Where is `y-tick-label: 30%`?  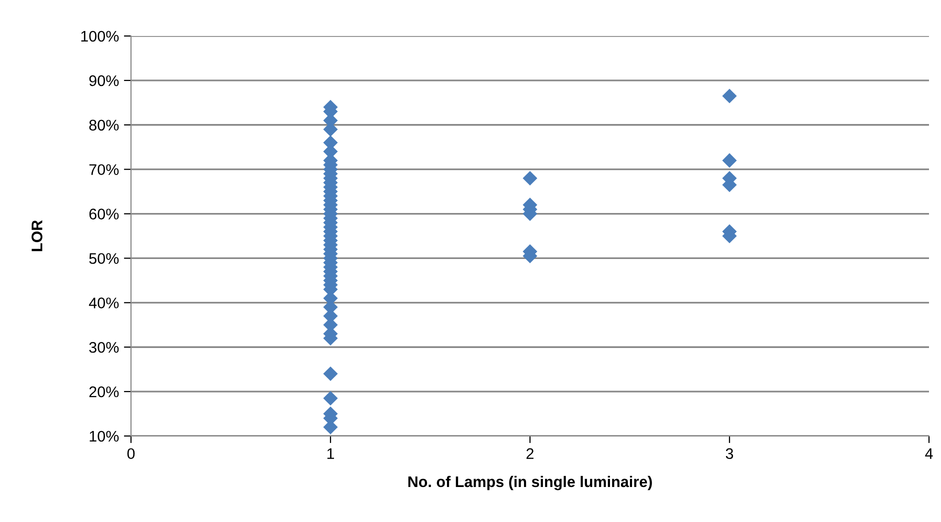 y-tick-label: 30% is located at coordinates (104, 347).